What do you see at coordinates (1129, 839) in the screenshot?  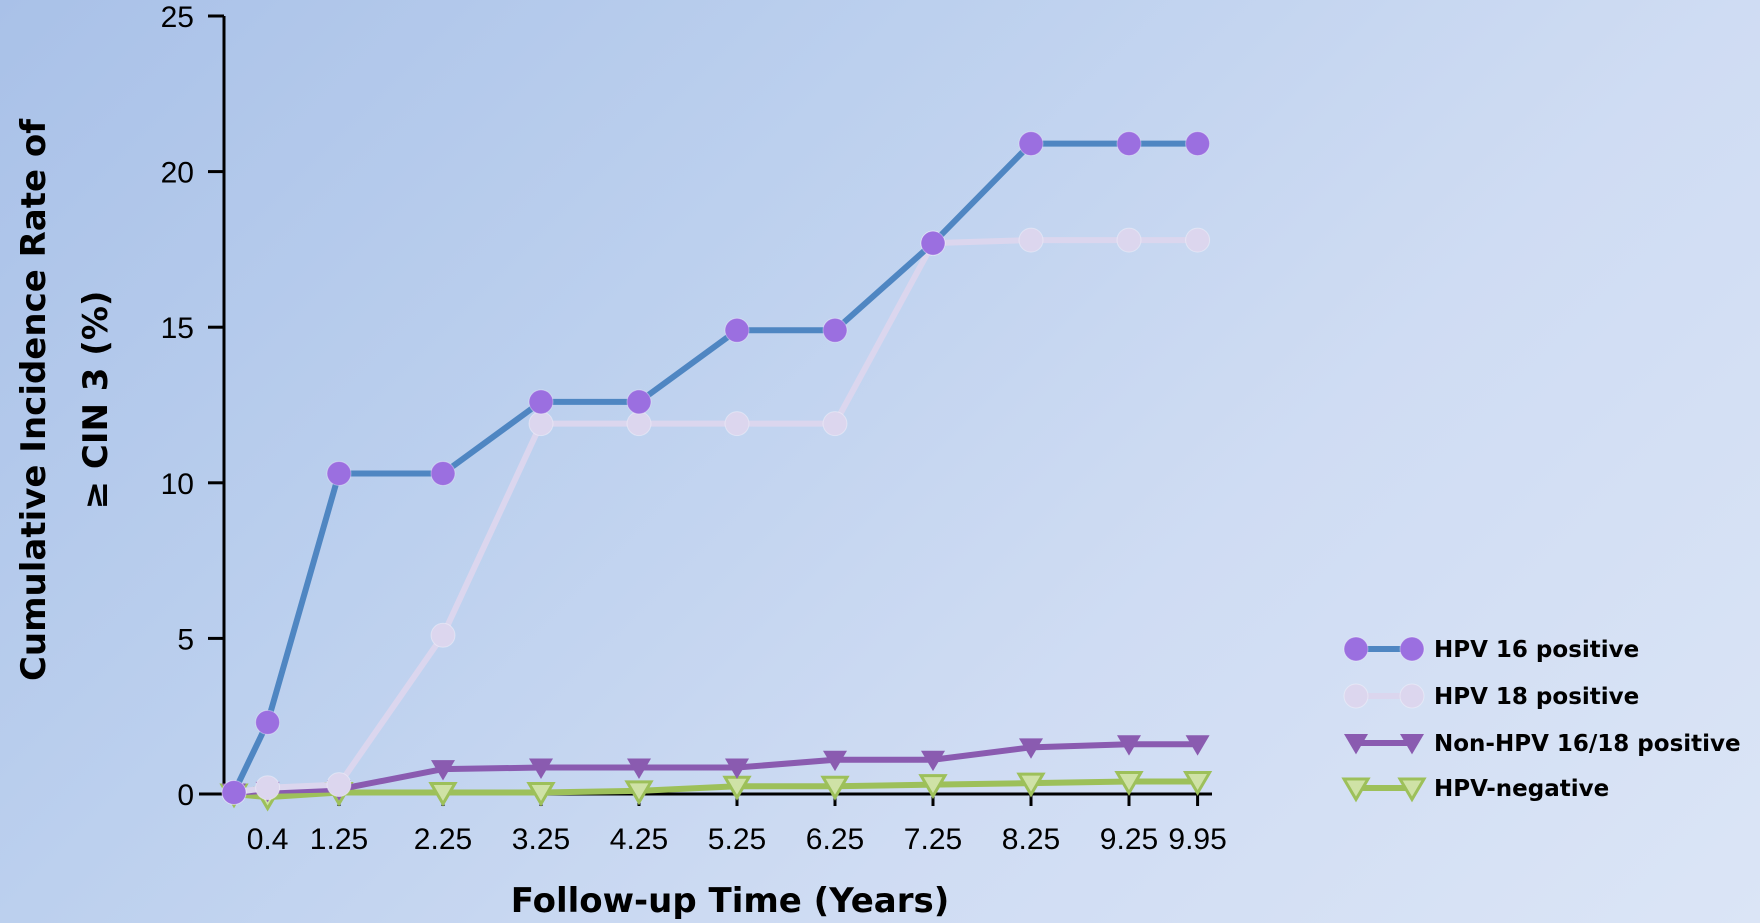 I see `x-tick-label: 9.25` at bounding box center [1129, 839].